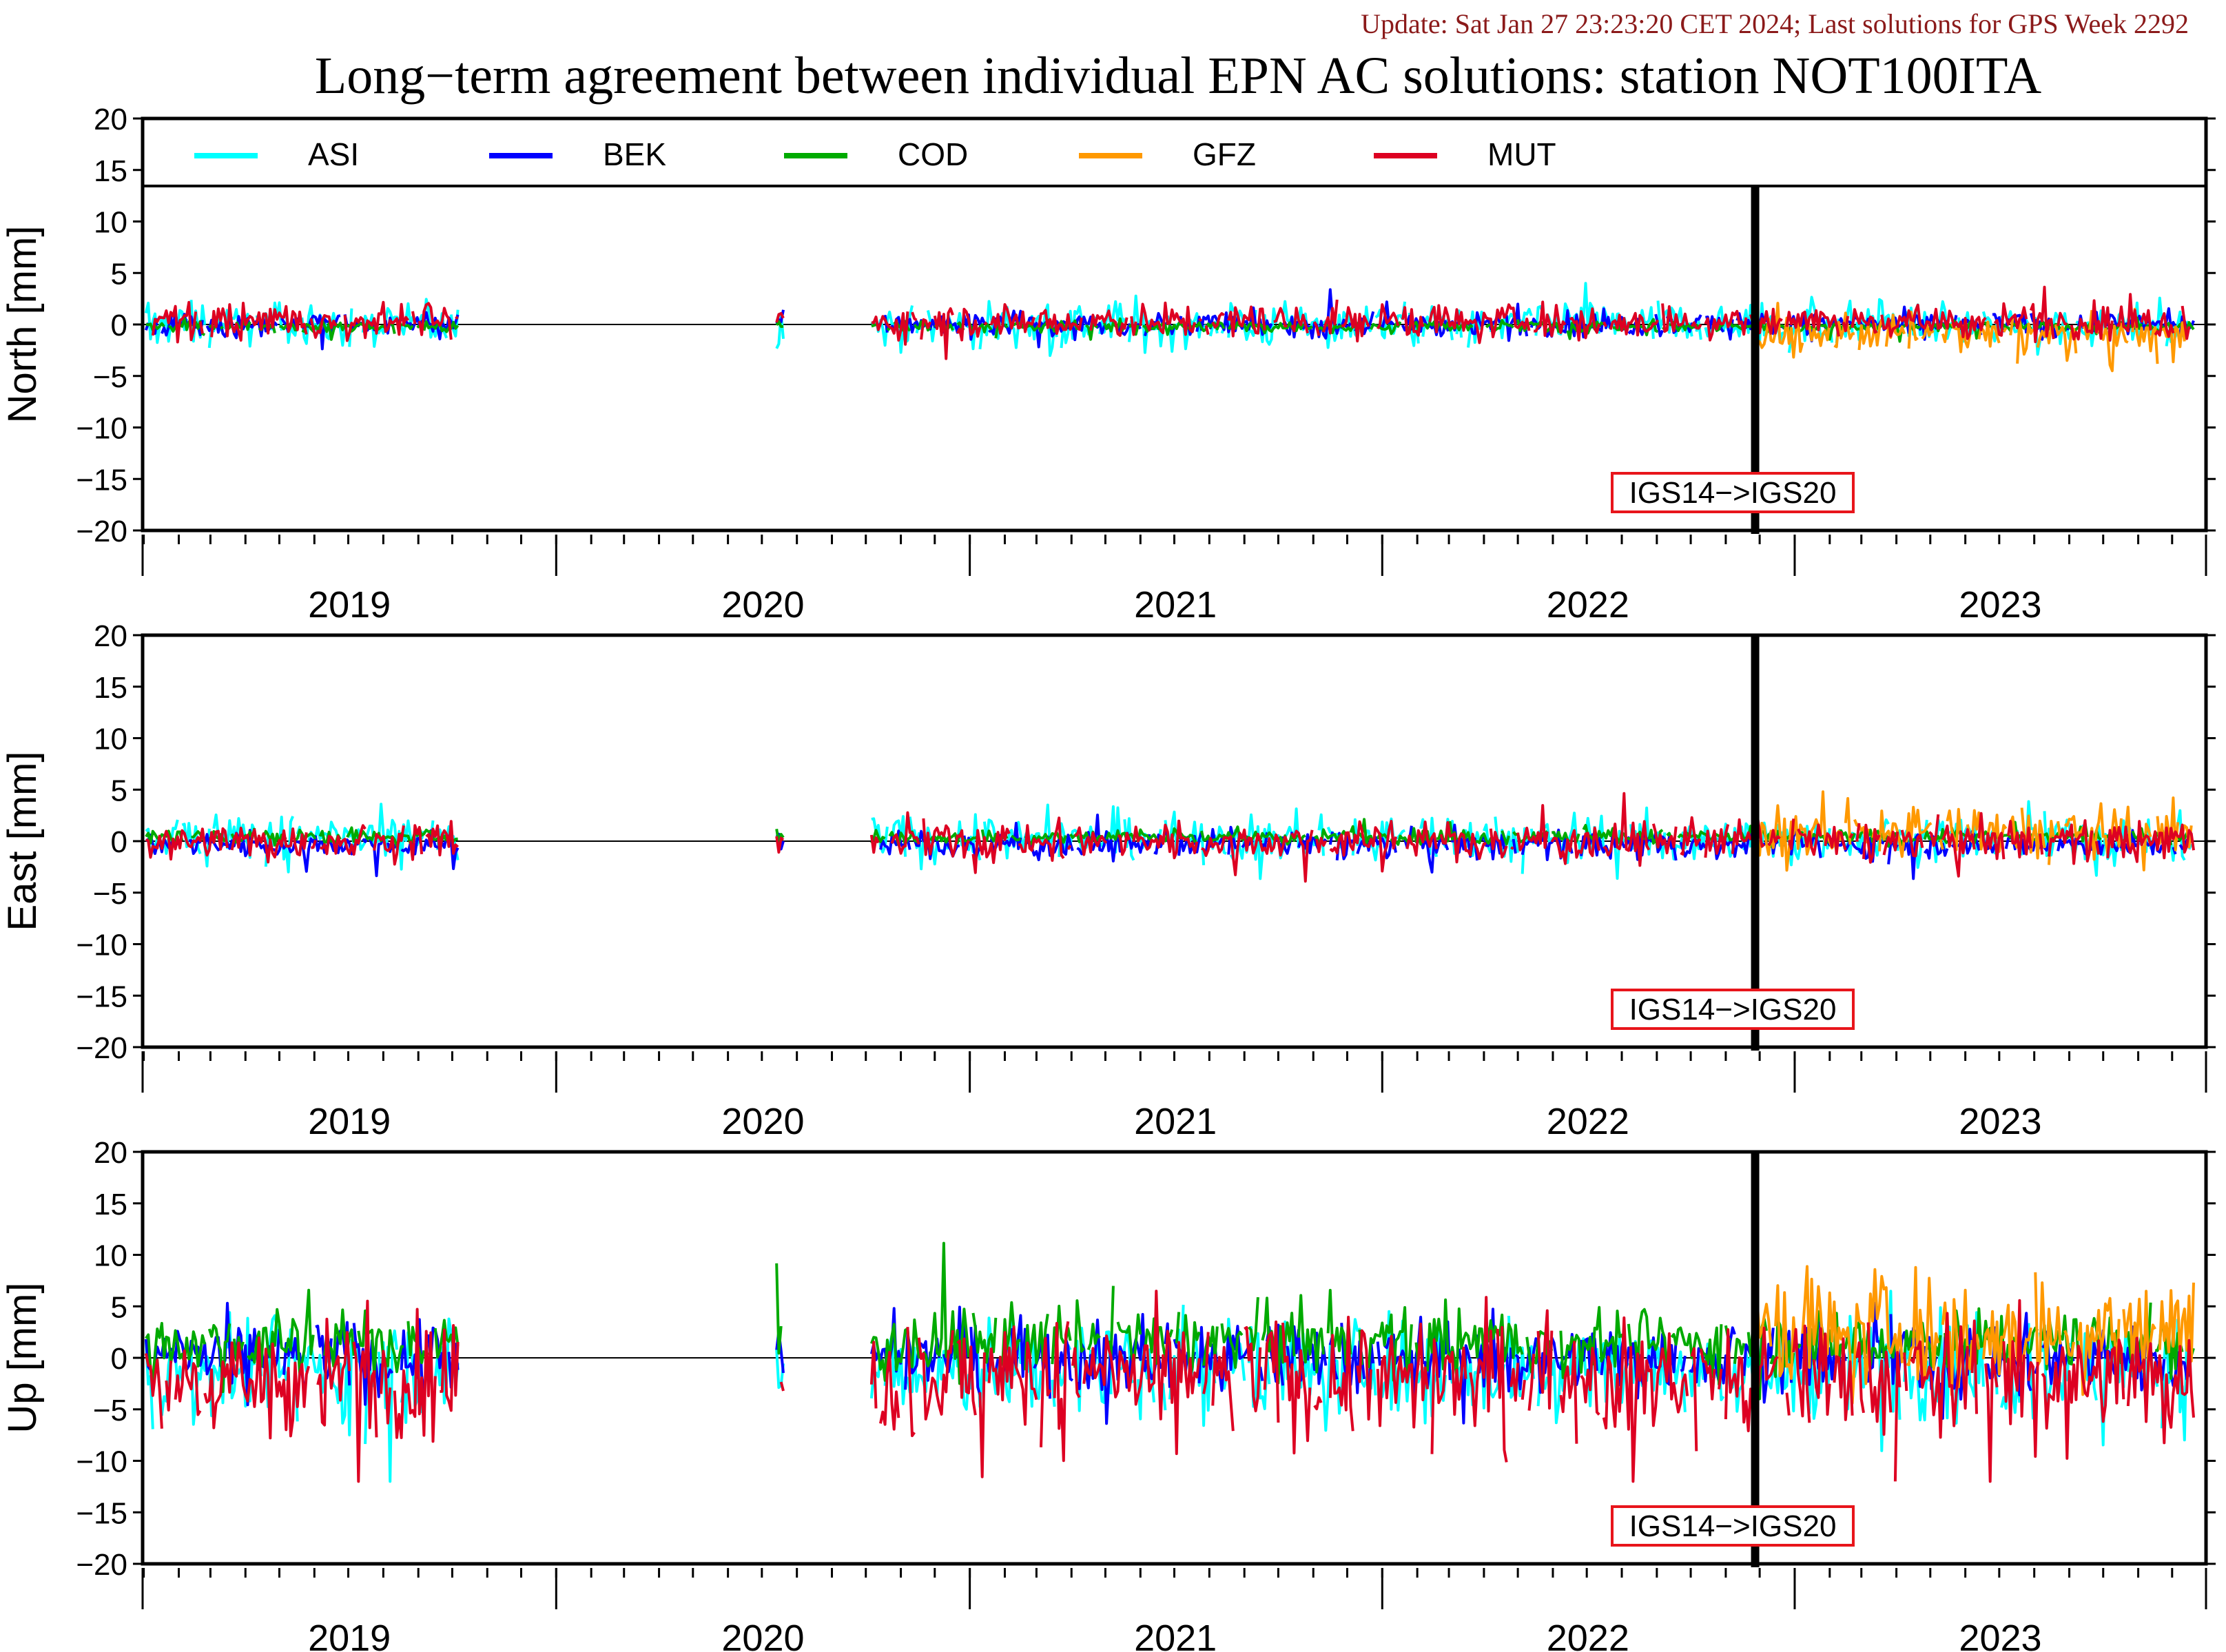  Describe the element at coordinates (22, 325) in the screenshot. I see `y-axis-label: North [mm]` at that location.